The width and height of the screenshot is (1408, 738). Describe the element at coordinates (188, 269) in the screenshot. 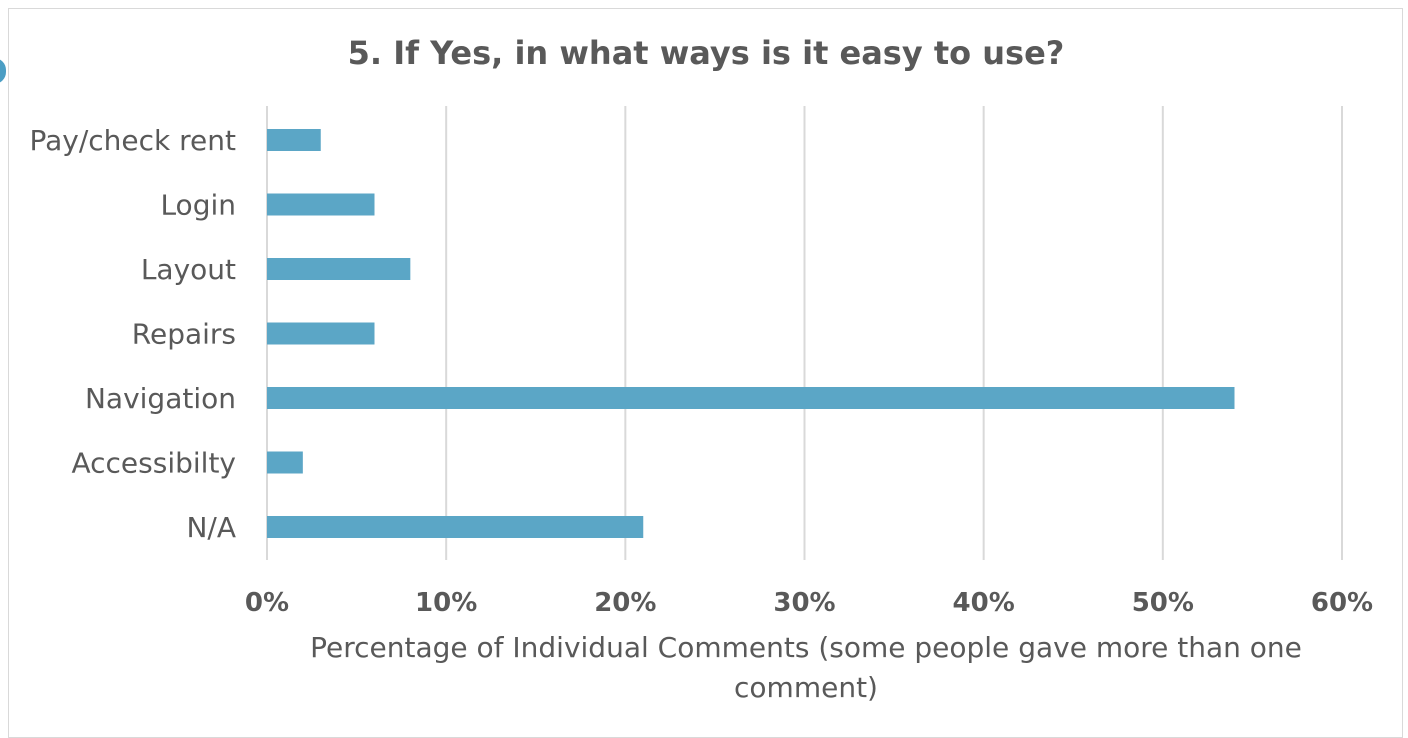

I see `category-label: Layout` at that location.